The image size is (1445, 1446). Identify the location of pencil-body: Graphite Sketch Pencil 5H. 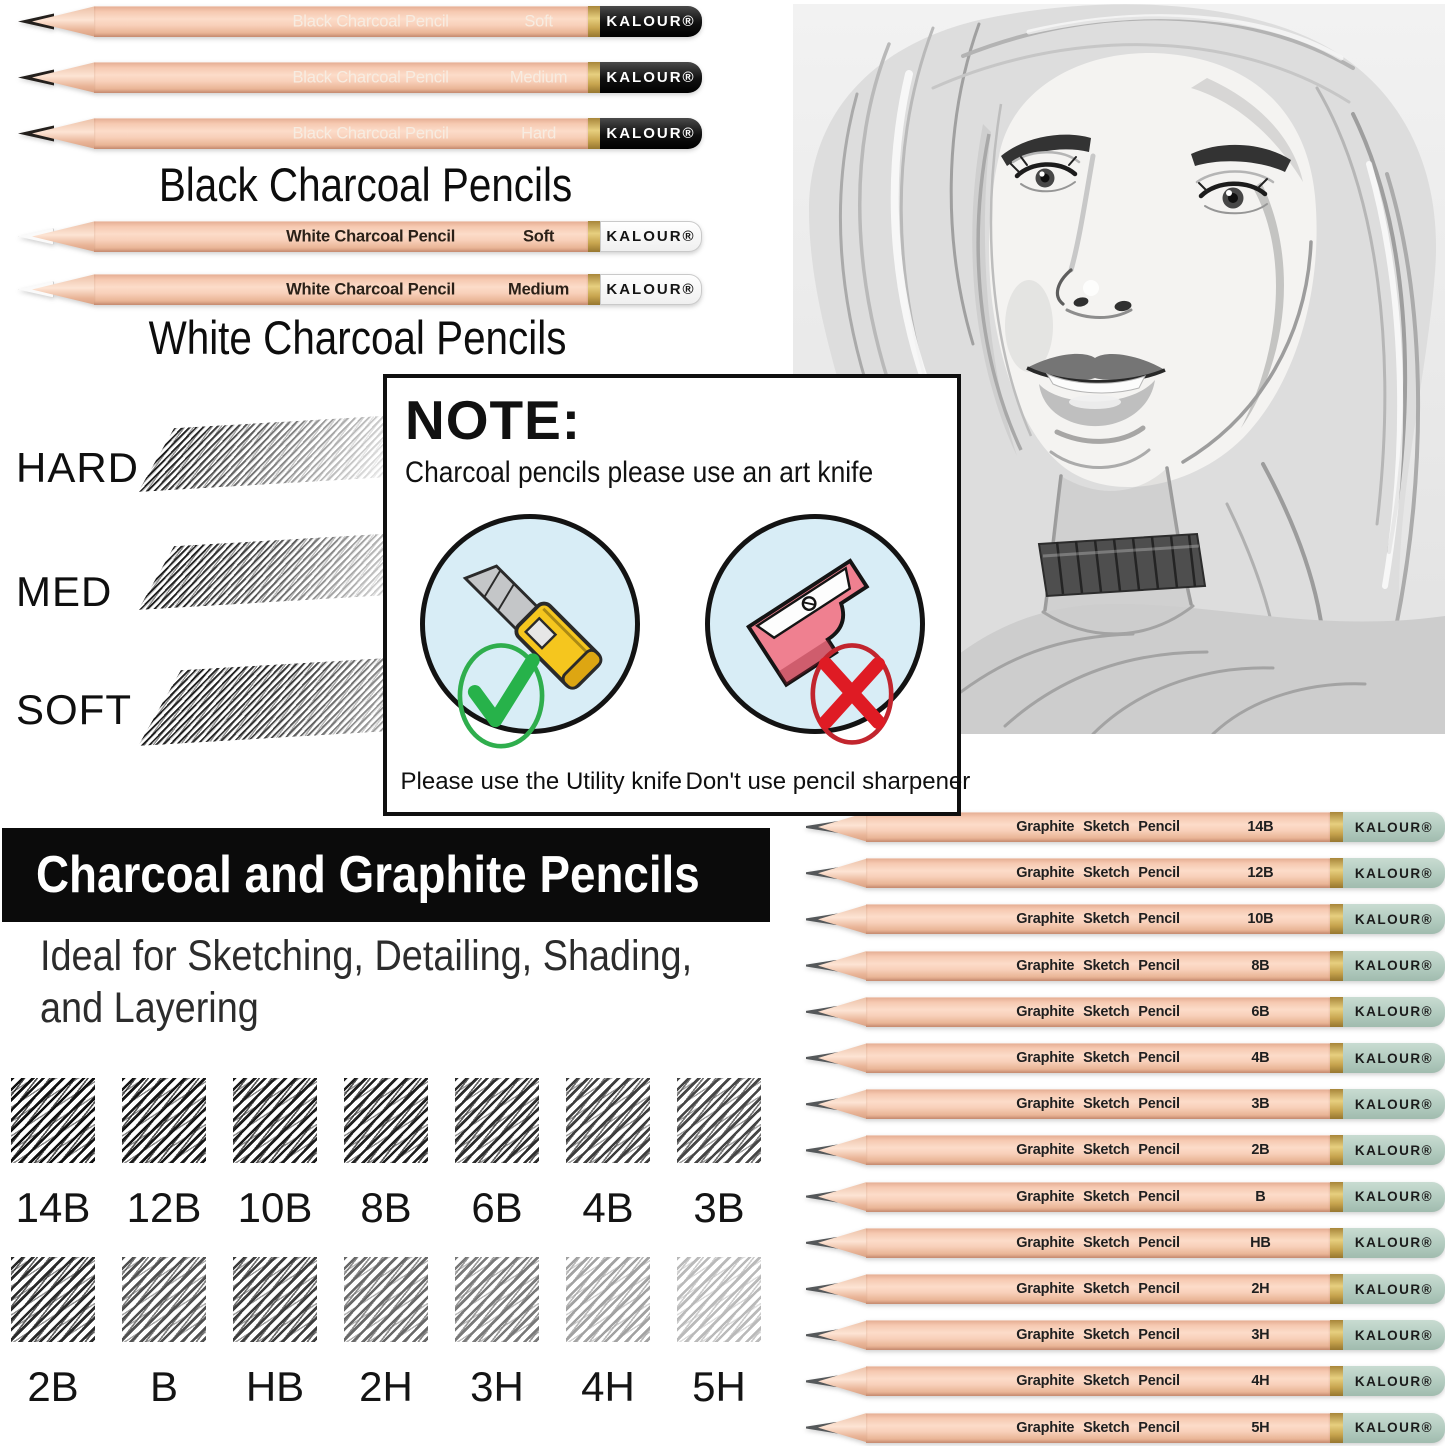
(1098, 1427).